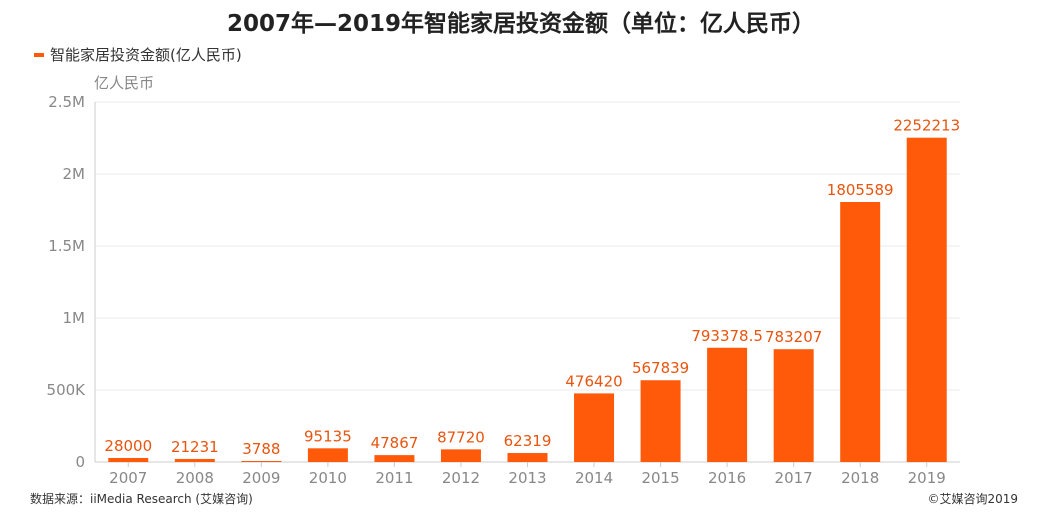 Image resolution: width=1042 pixels, height=520 pixels. Describe the element at coordinates (128, 478) in the screenshot. I see `x-tick-label-2007: 2007` at that location.